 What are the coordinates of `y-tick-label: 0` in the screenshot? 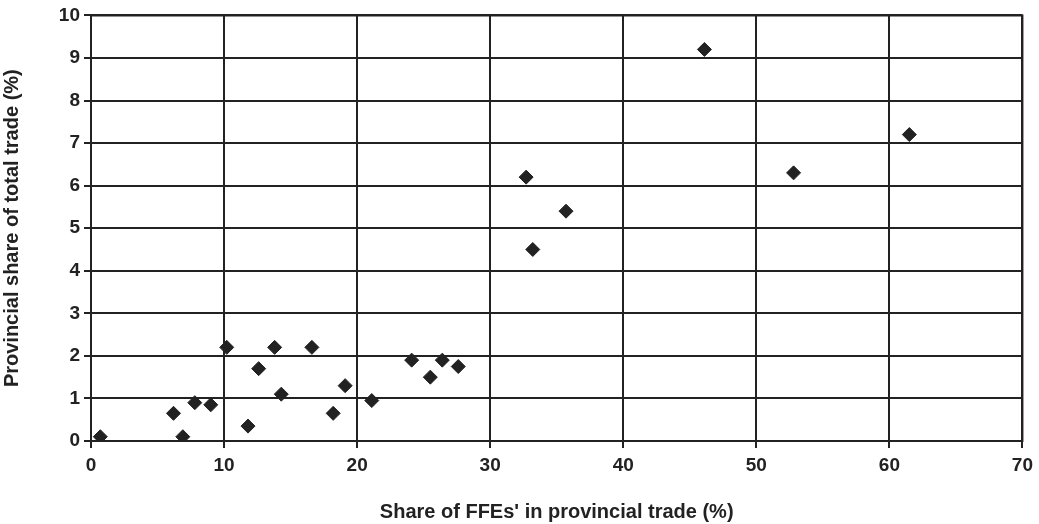 It's located at (74, 440).